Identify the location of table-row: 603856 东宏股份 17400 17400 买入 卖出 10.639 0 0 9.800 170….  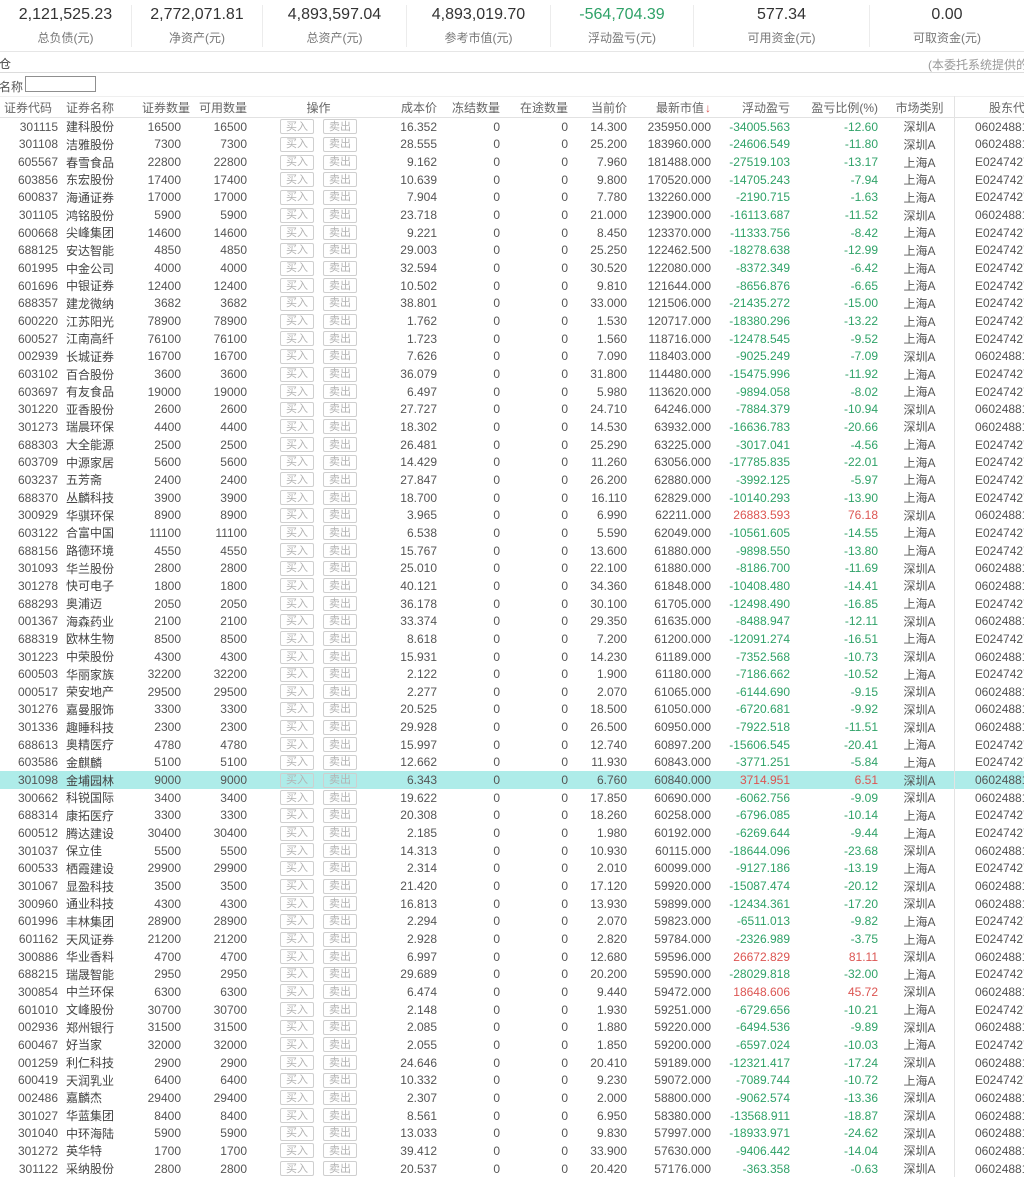
(512, 180).